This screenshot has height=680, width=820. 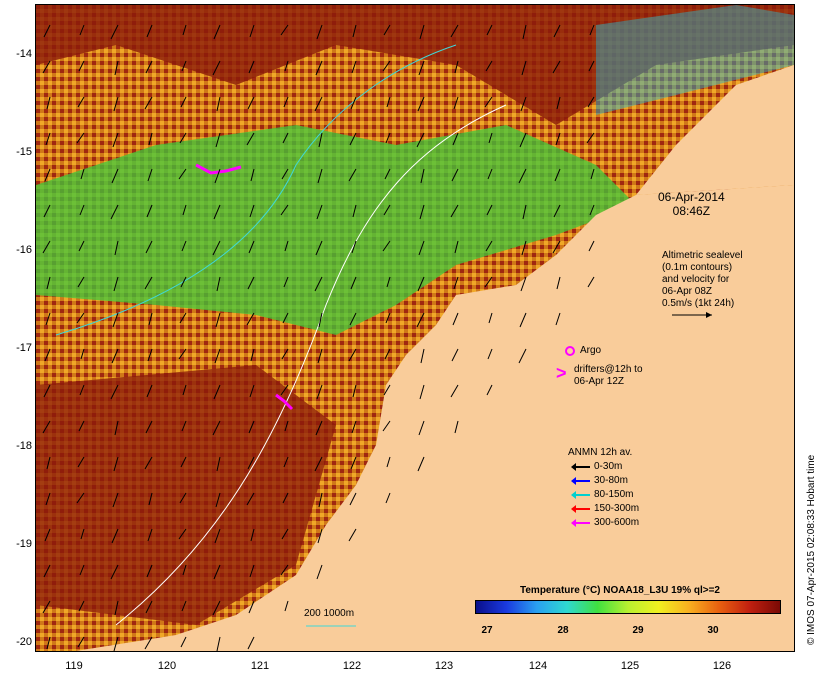 I want to click on date-label: 06-Apr-2014 08:46Z, so click(x=691, y=204).